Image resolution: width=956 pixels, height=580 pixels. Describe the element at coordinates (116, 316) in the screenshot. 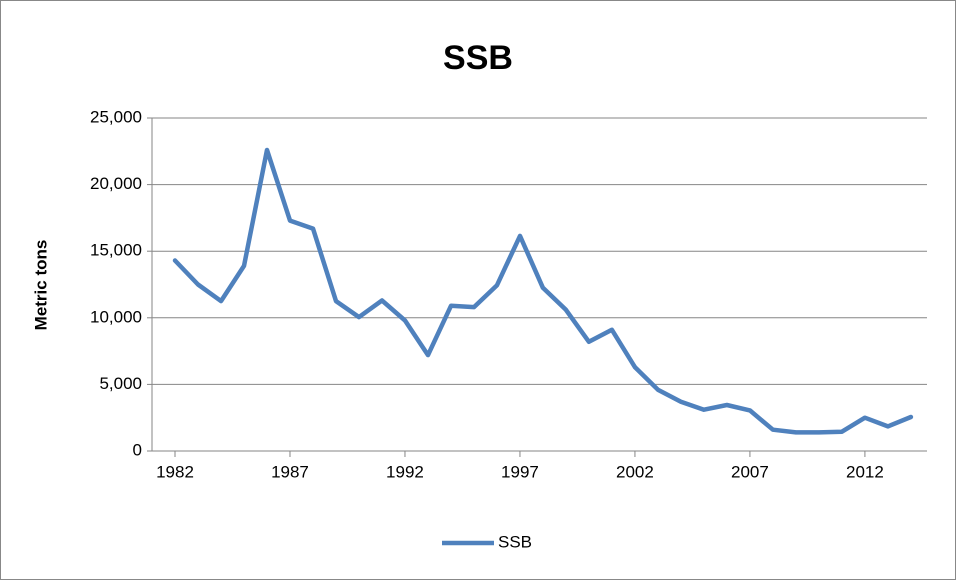

I see `y-tick-label: 10,000` at that location.